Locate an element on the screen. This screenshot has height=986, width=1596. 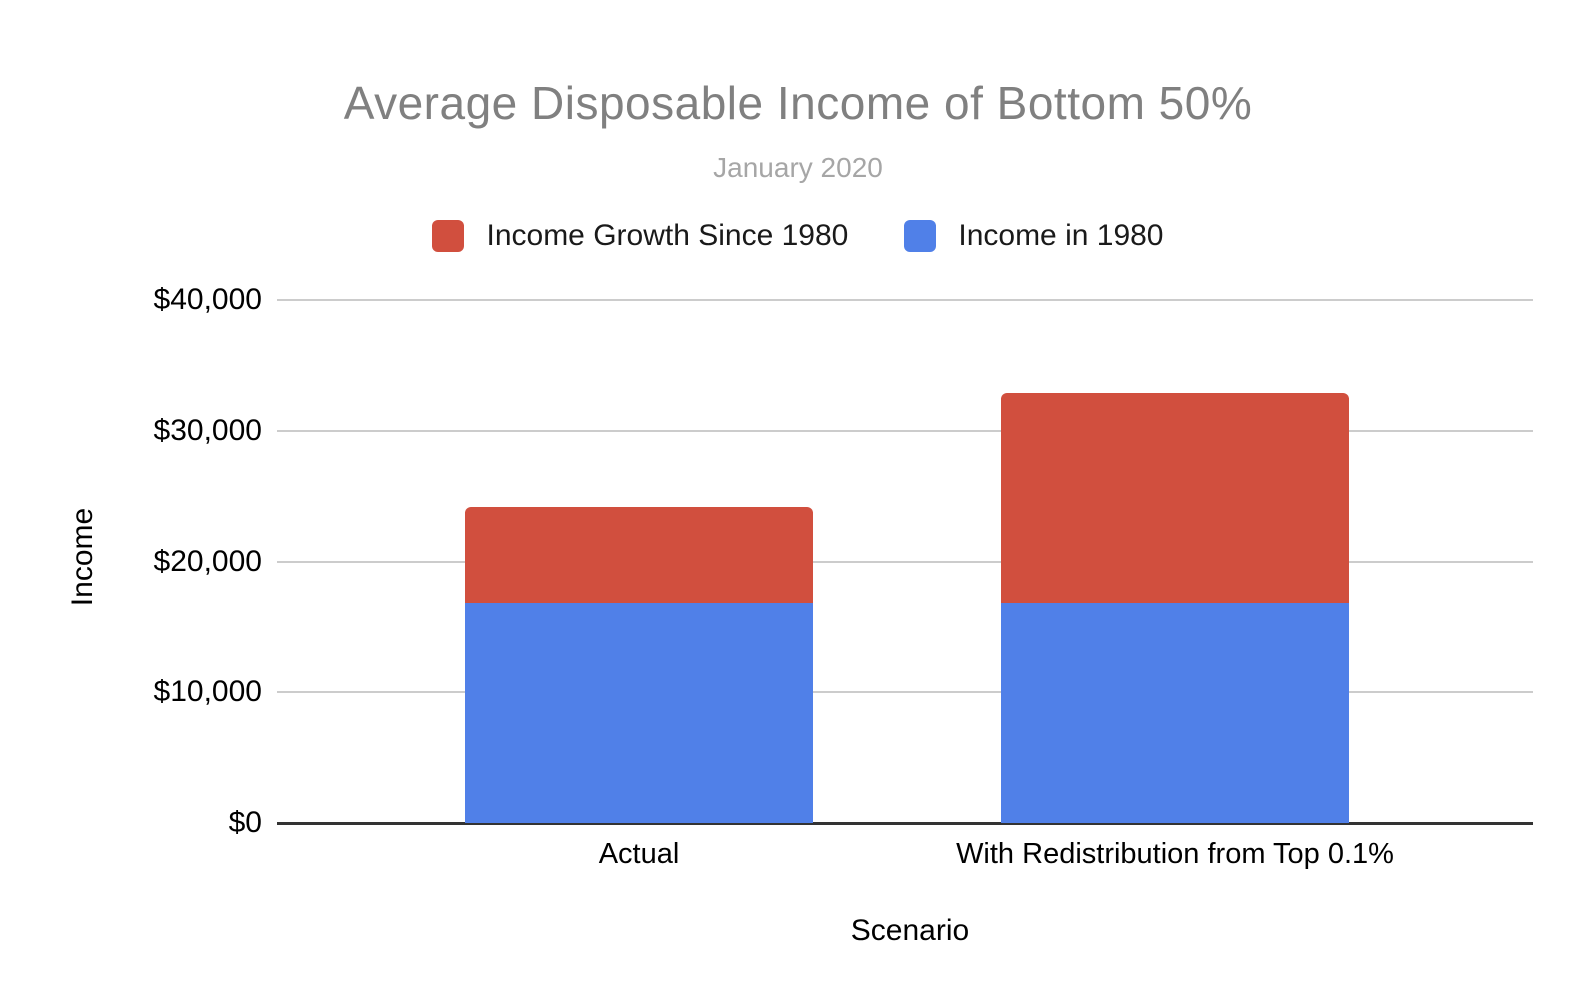
legend-item-income-growth: Income Growth Since 1980 is located at coordinates (640, 236).